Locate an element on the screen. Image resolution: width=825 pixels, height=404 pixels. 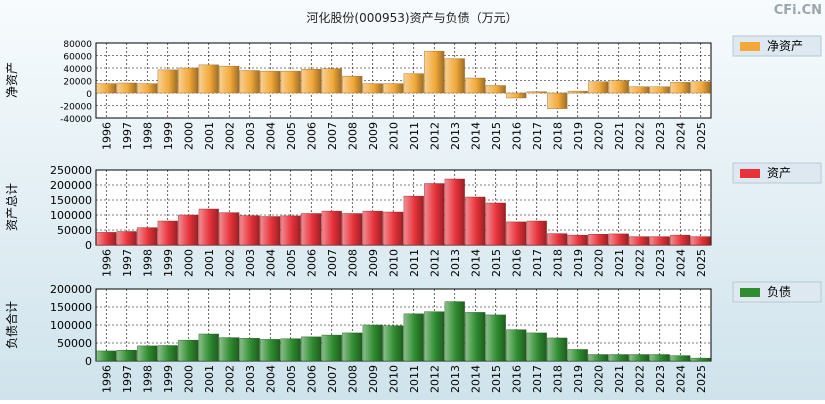
bar-2007 is located at coordinates (331, 228).